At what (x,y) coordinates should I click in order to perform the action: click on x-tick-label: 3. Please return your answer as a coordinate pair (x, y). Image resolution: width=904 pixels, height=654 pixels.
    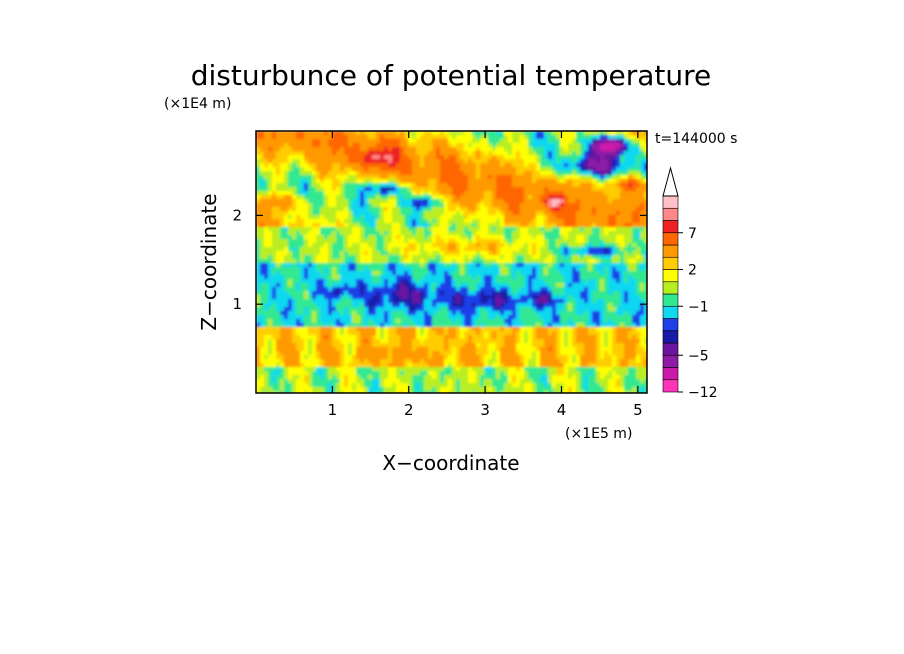
    Looking at the image, I should click on (485, 410).